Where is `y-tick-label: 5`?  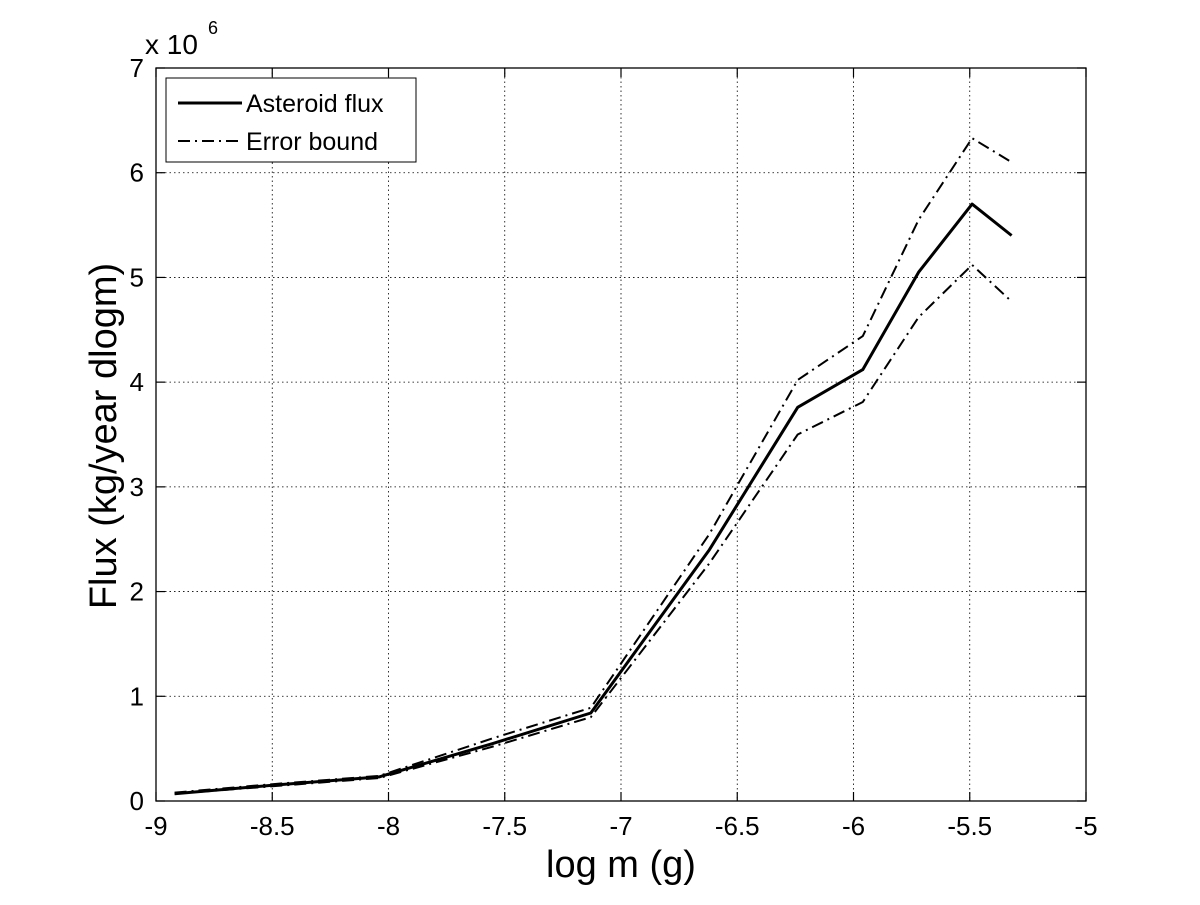
y-tick-label: 5 is located at coordinates (137, 277).